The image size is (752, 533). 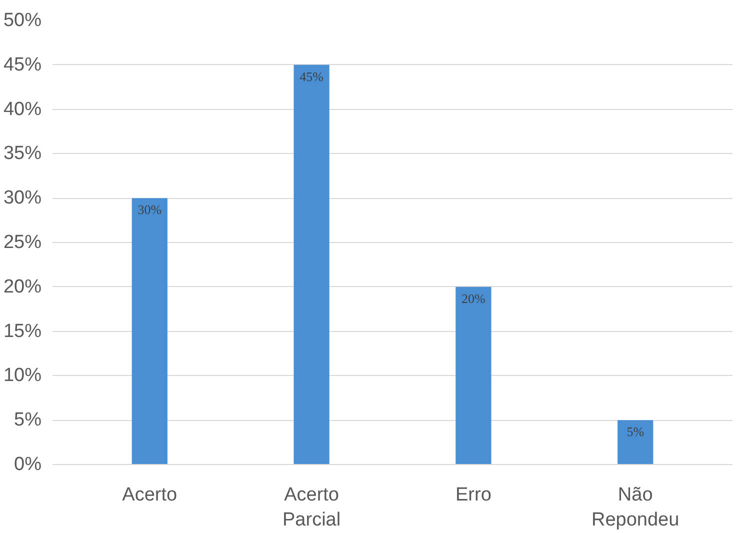 What do you see at coordinates (150, 210) in the screenshot?
I see `data-label: 30%` at bounding box center [150, 210].